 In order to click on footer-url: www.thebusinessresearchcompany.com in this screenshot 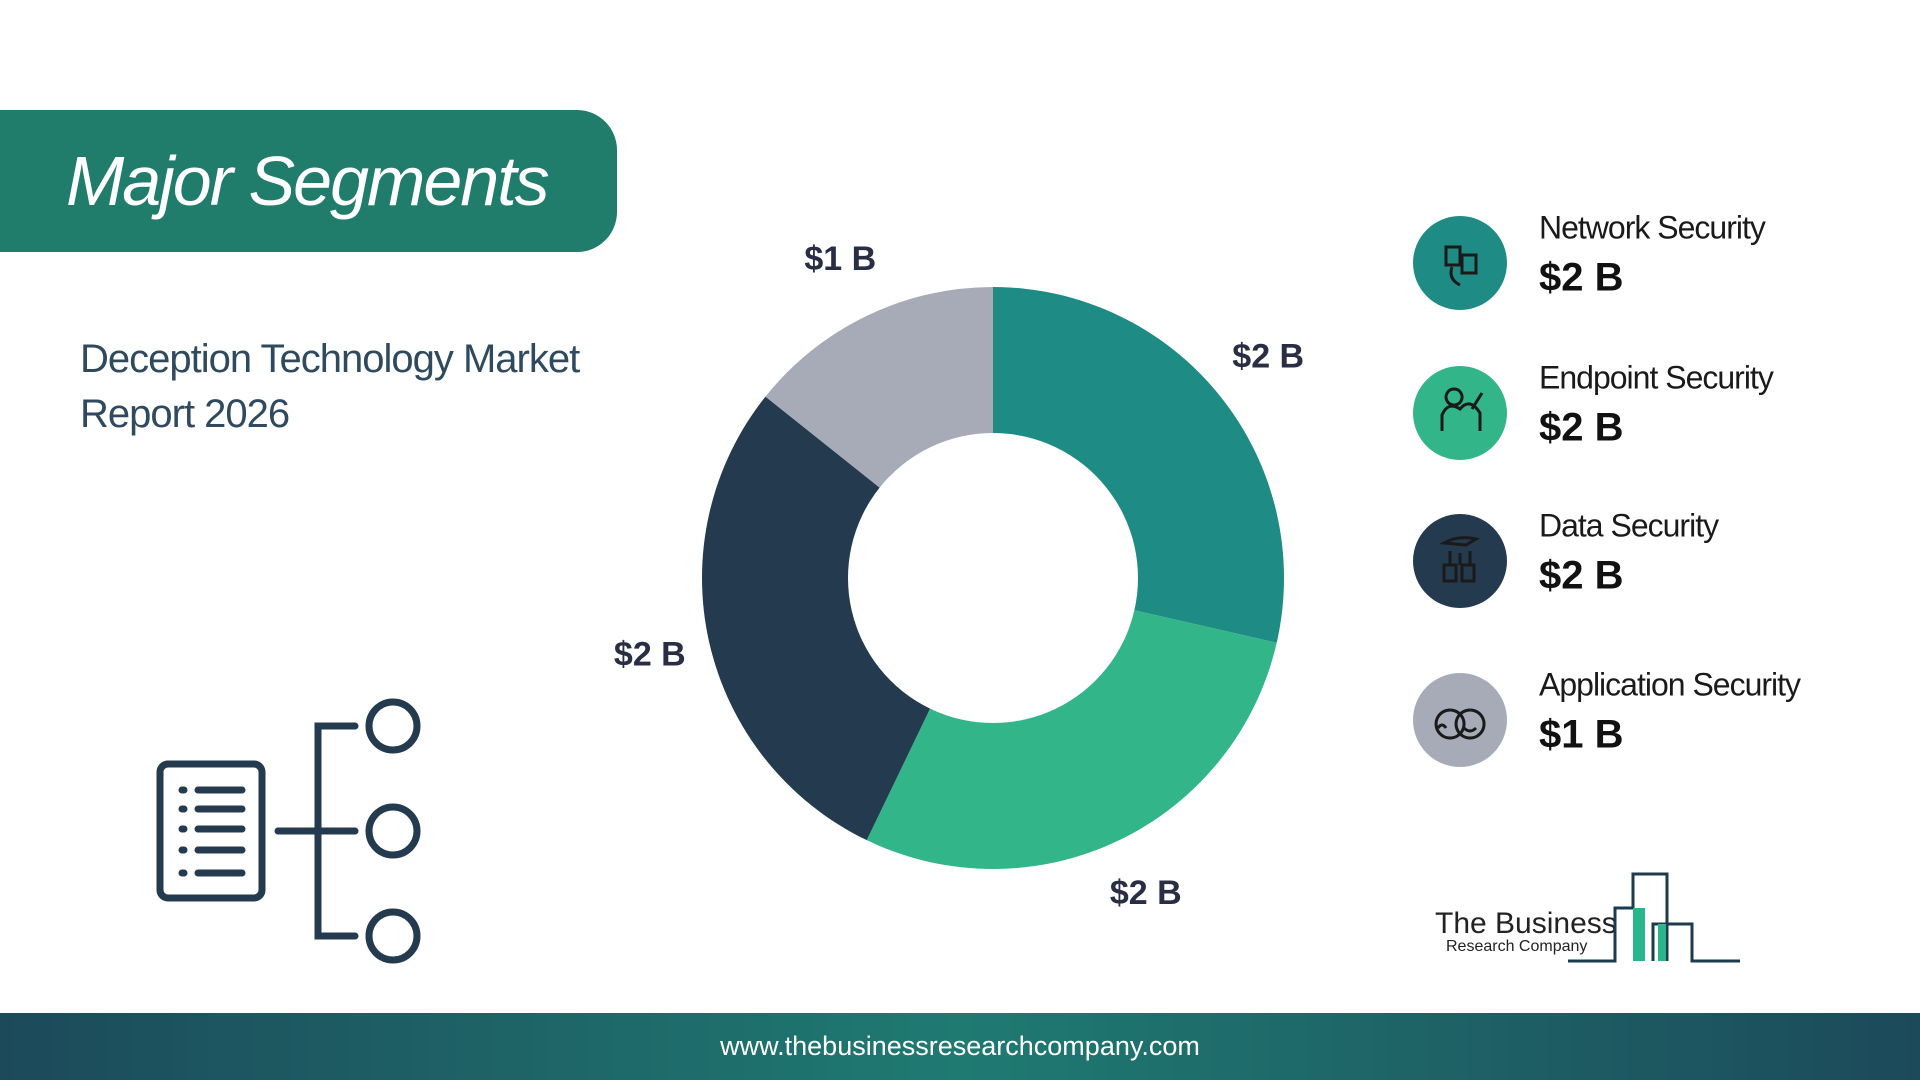, I will do `click(960, 1046)`.